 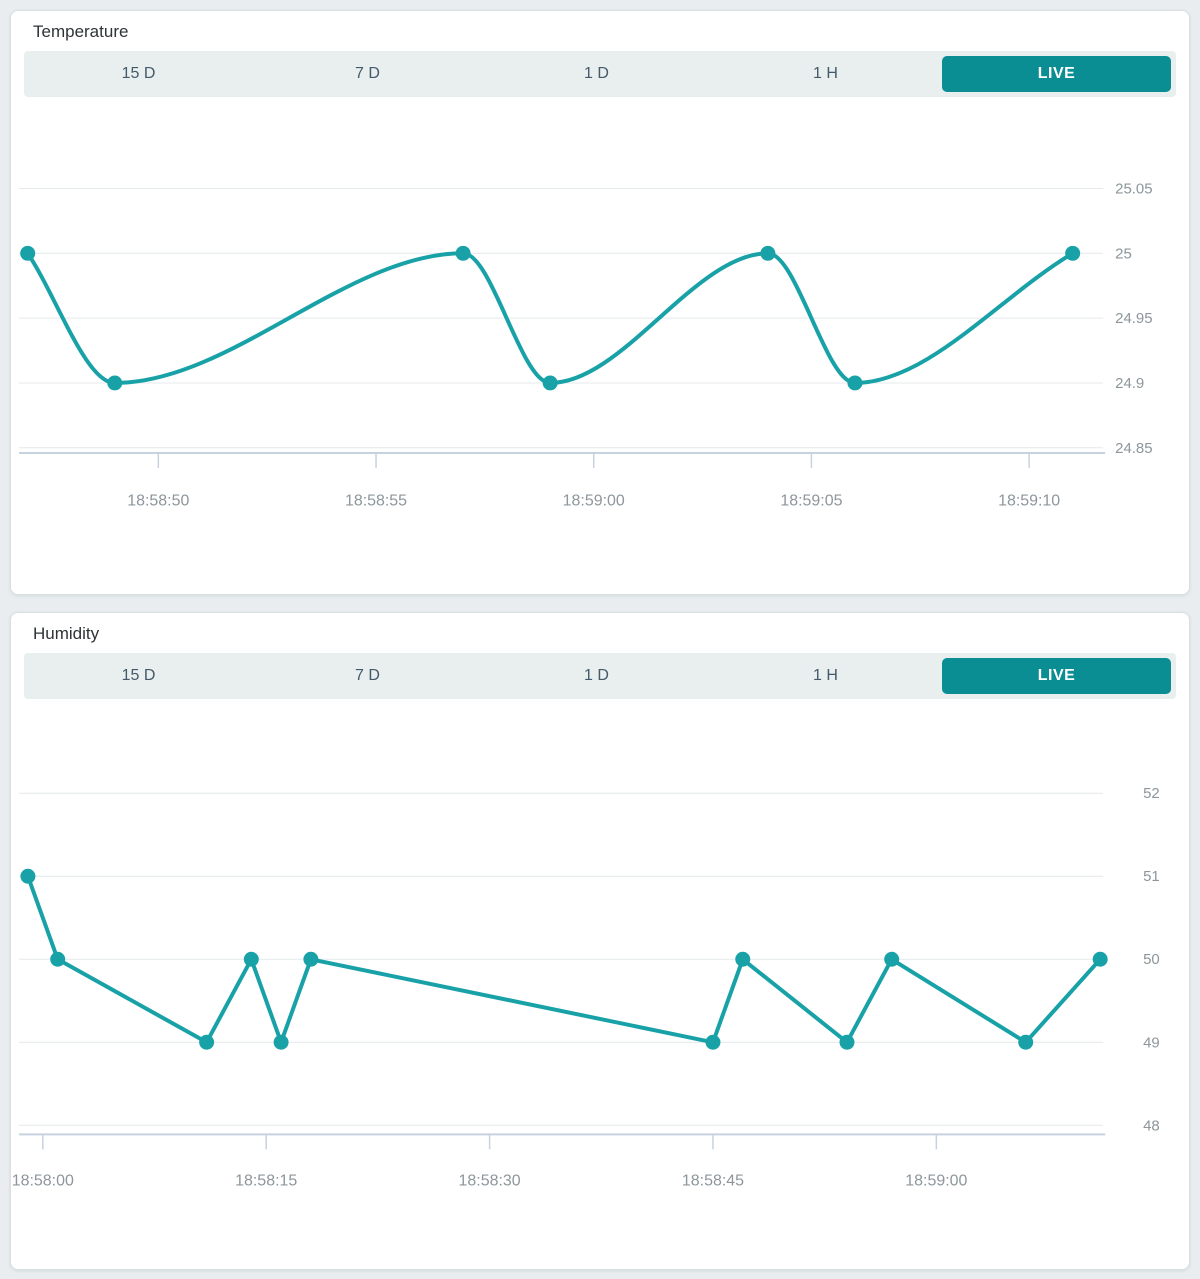 What do you see at coordinates (1151, 1125) in the screenshot?
I see `svg-text: 48` at bounding box center [1151, 1125].